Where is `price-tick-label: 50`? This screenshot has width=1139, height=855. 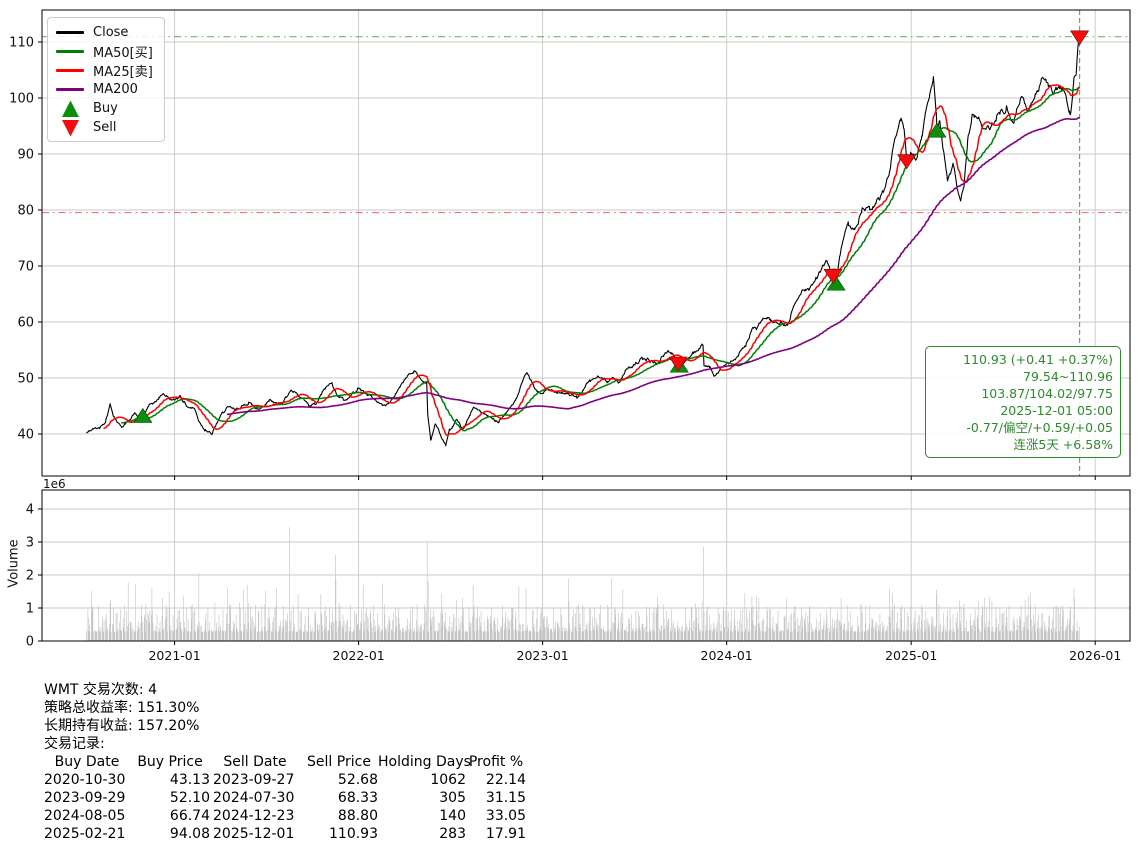 price-tick-label: 50 is located at coordinates (25, 378).